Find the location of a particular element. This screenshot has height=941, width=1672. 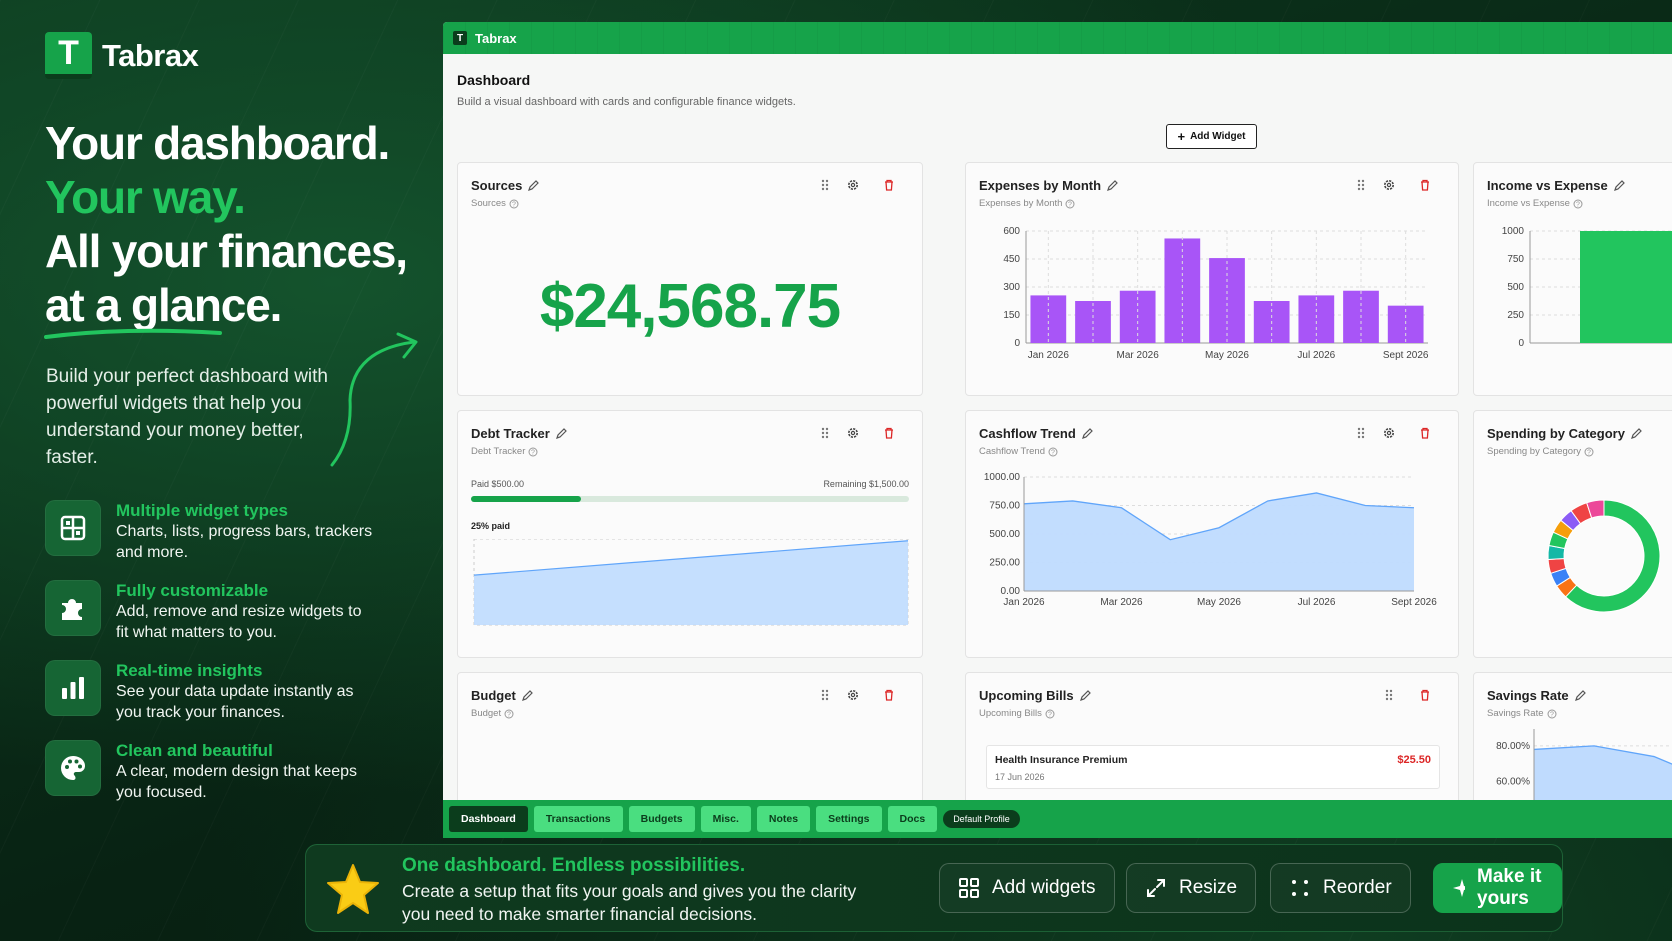

card-subtitle: Expenses by Month ? is located at coordinates (1027, 203).